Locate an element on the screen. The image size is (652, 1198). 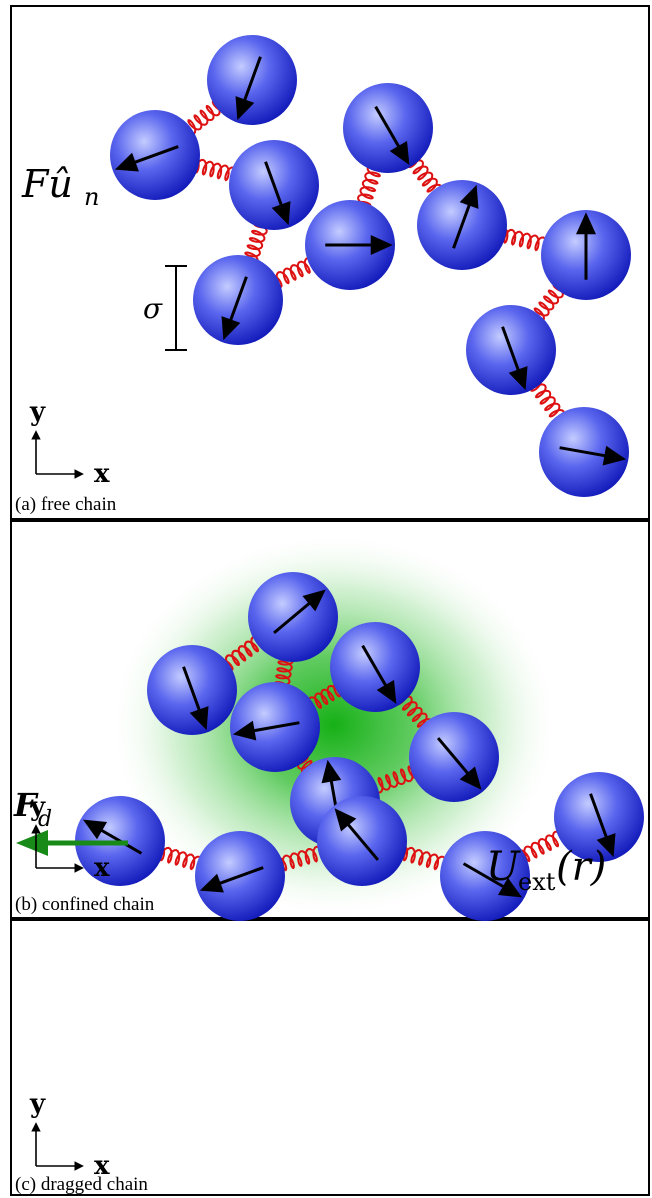
svg-text: F is located at coordinates (26, 805).